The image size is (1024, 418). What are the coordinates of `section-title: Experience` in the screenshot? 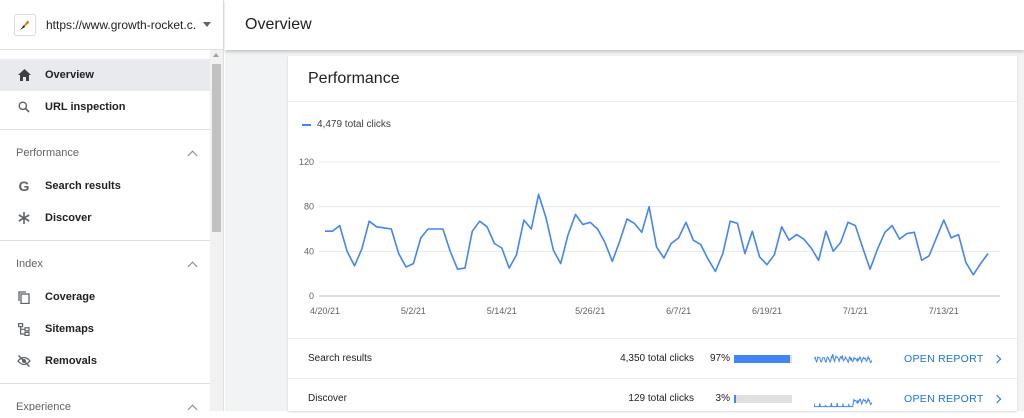 It's located at (43, 406).